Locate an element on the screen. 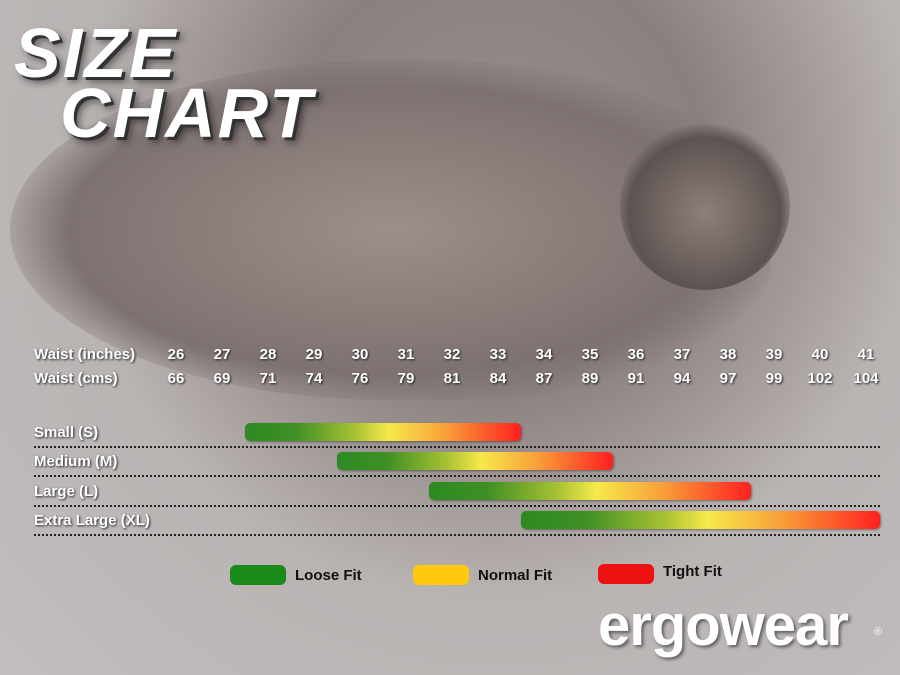 The image size is (900, 675). tick-cms: 74 is located at coordinates (314, 378).